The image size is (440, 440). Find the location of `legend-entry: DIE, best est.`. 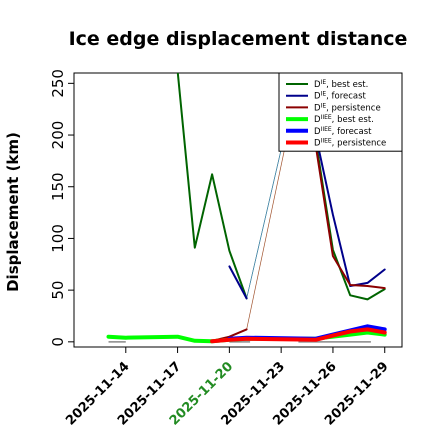

legend-entry: DIE, best est. is located at coordinates (341, 84).